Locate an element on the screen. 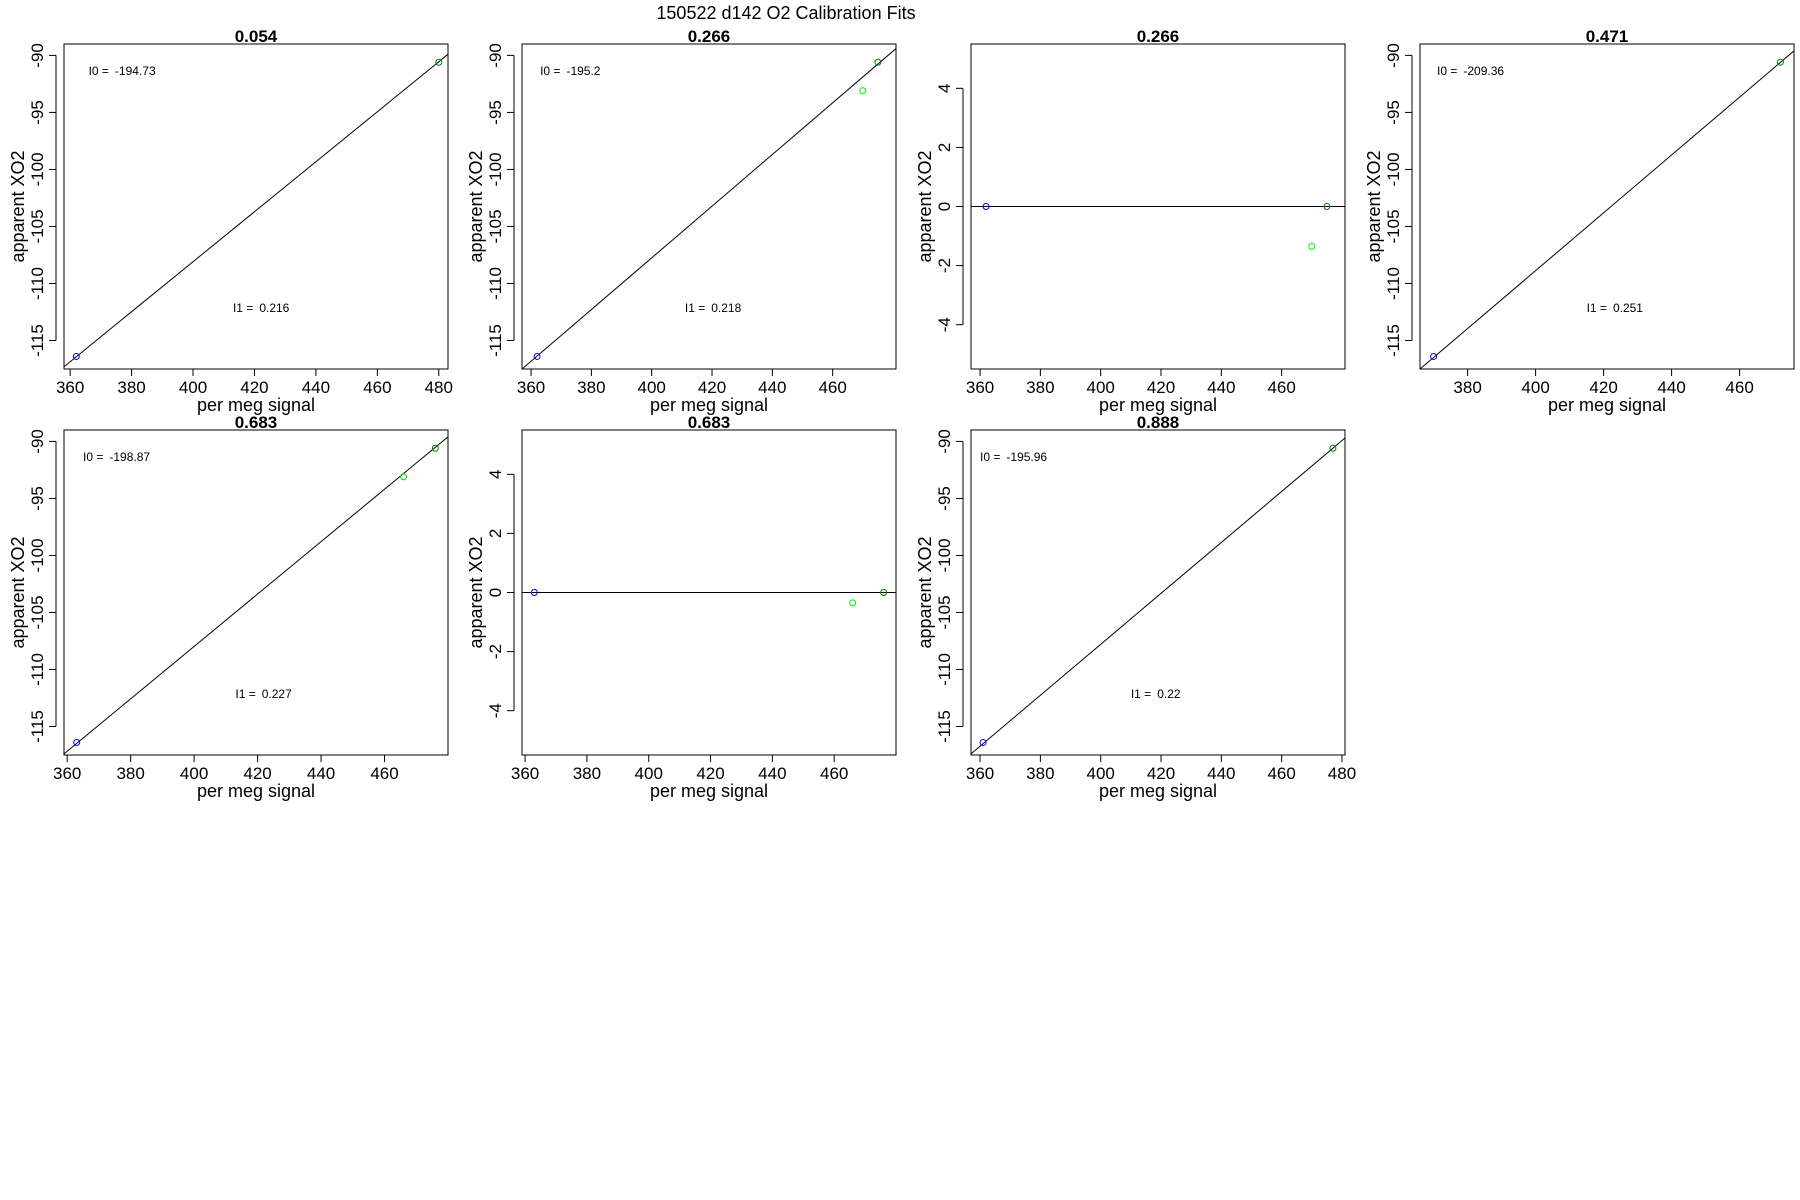 Image resolution: width=1800 pixels, height=1200 pixels. y-tick-label: 4 is located at coordinates (495, 474).